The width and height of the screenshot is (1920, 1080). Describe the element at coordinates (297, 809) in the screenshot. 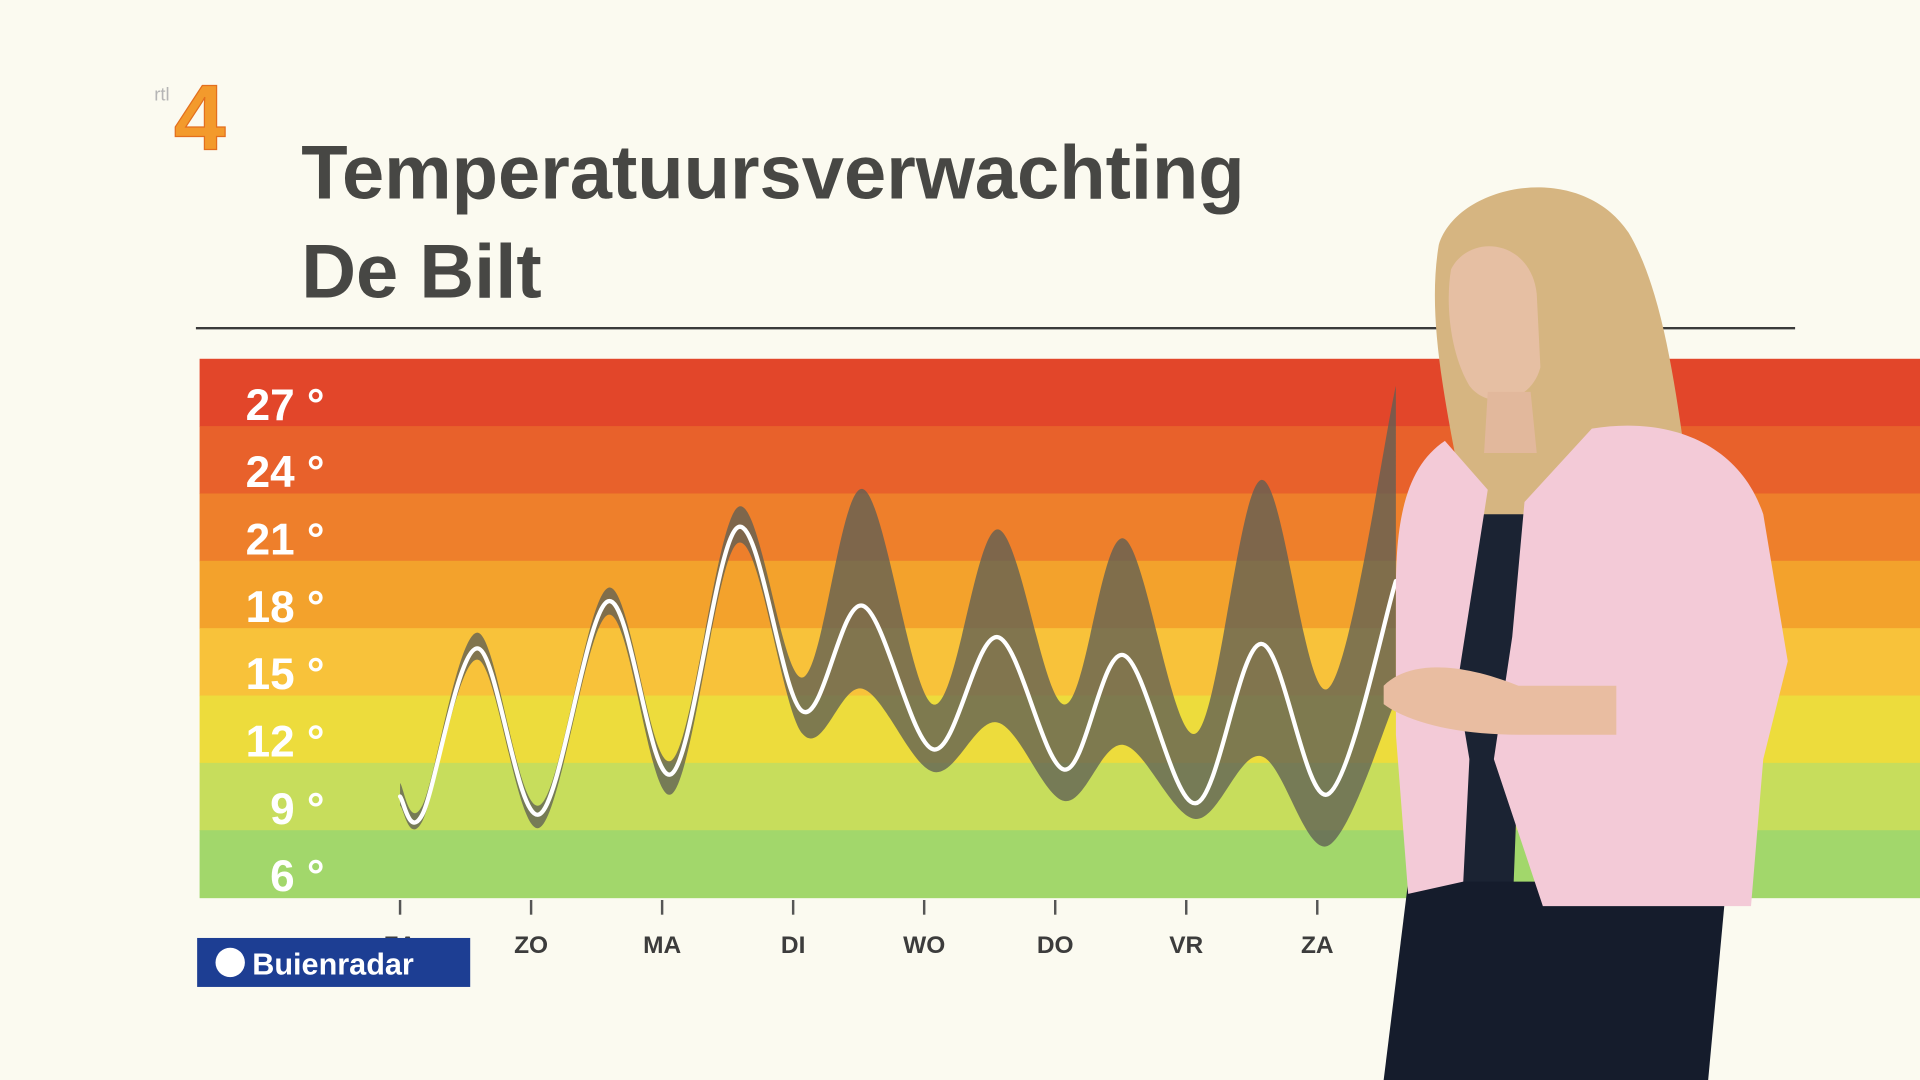

I see `y-tick-label: 9 °` at that location.